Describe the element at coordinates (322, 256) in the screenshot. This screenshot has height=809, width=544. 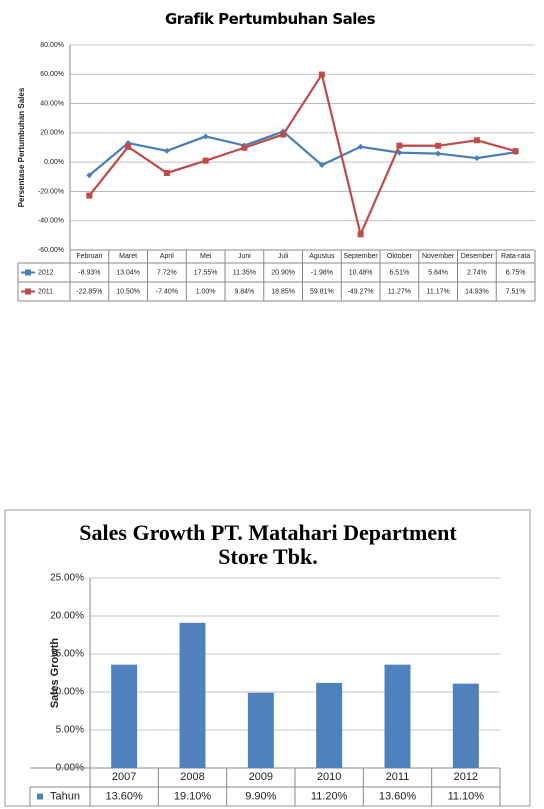
I see `x-tick-label: Agustus` at that location.